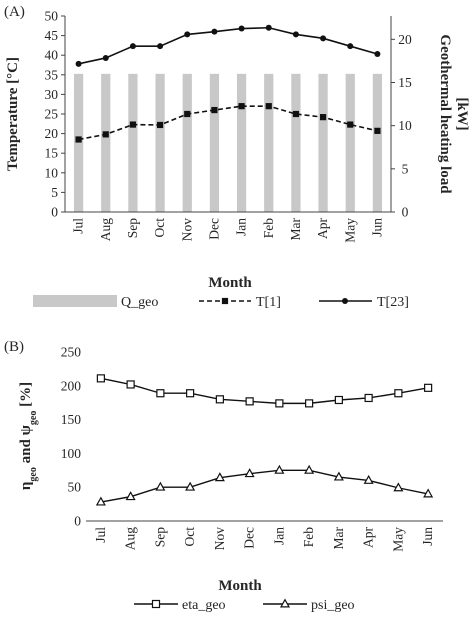  Describe the element at coordinates (323, 142) in the screenshot. I see `a-bar-Apr` at that location.